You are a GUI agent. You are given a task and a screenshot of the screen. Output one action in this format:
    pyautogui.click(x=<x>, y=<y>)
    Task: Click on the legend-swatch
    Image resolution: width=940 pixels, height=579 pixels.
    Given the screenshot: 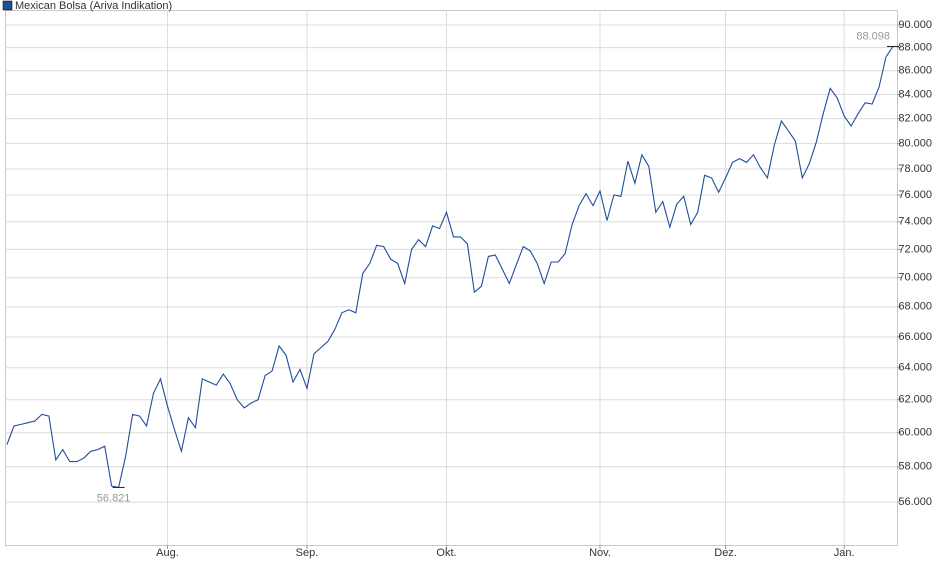 What is the action you would take?
    pyautogui.click(x=7, y=5)
    